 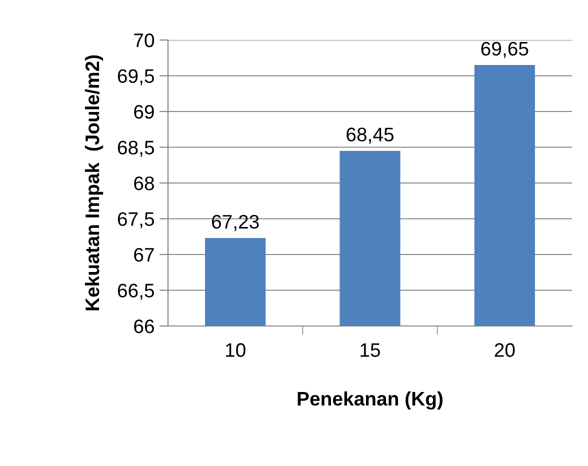 I want to click on y-tick-label: 68, so click(x=144, y=183).